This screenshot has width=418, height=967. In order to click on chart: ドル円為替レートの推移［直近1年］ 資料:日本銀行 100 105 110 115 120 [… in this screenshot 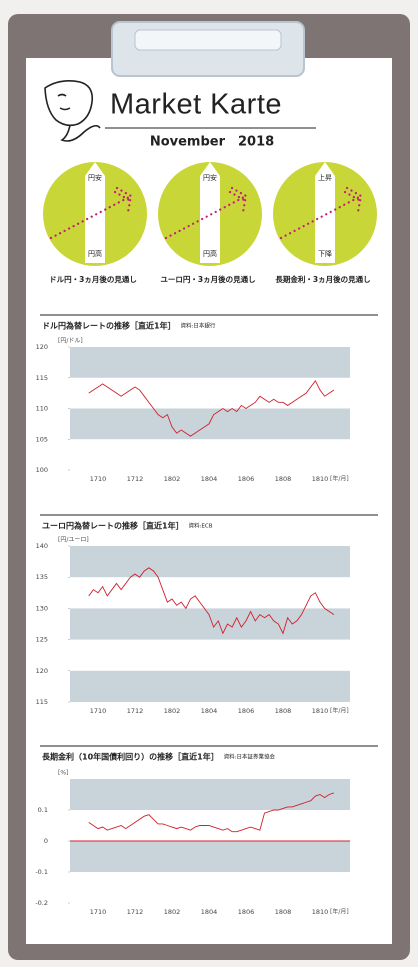, I will do `click(207, 398)`.